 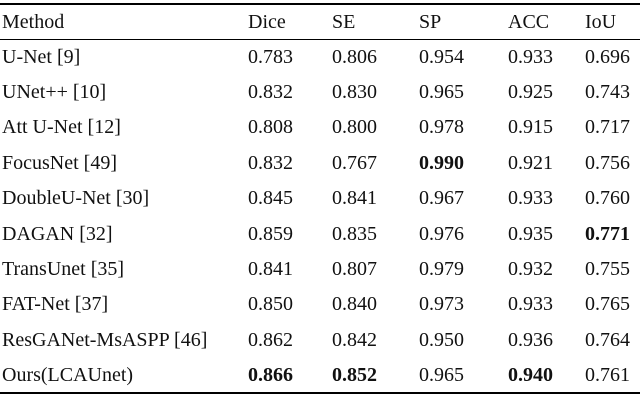 What do you see at coordinates (320, 56) in the screenshot?
I see `table-row: U-Net [9] 0.783 0.806 0.954 0.933 0.696` at bounding box center [320, 56].